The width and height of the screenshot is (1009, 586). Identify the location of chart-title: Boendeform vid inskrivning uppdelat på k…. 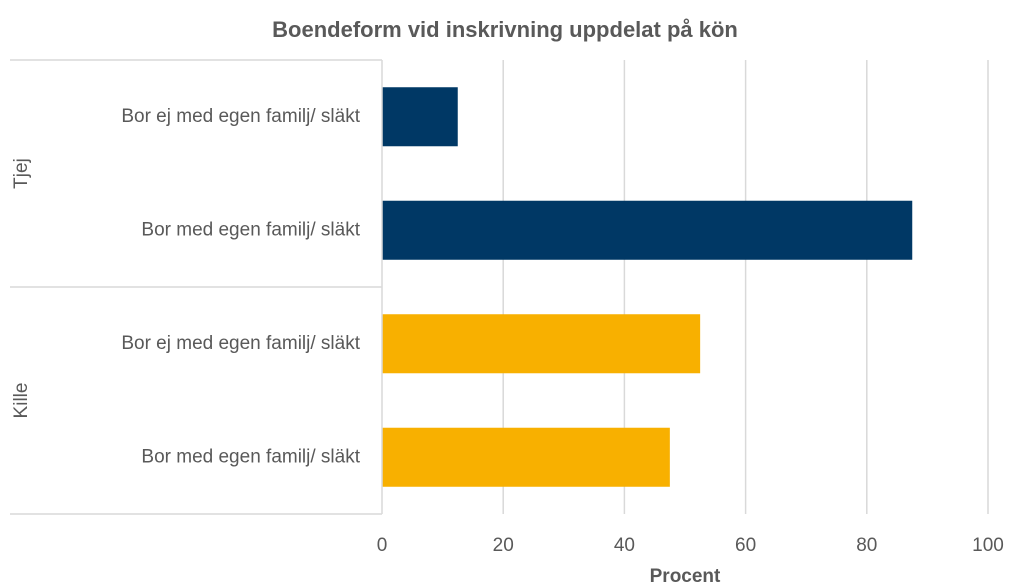
(505, 29).